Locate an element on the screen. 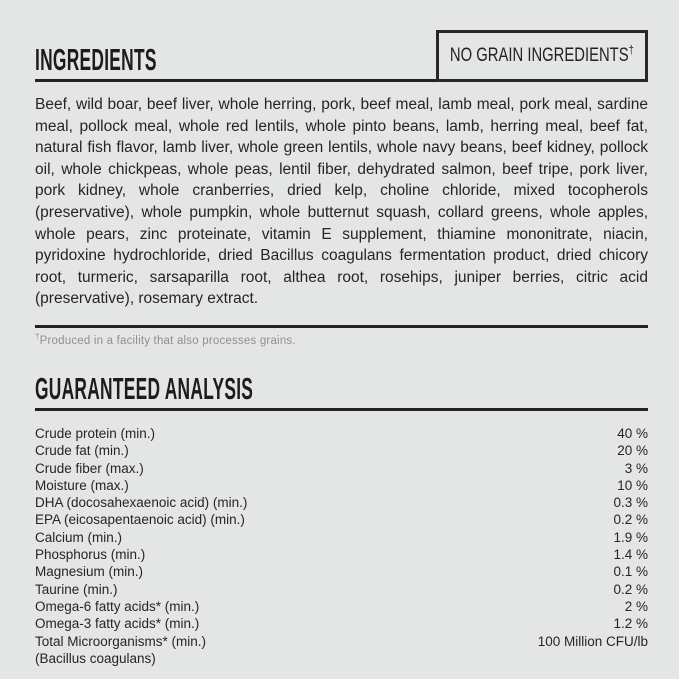  analysis-label: Crude protein (min.) is located at coordinates (95, 433).